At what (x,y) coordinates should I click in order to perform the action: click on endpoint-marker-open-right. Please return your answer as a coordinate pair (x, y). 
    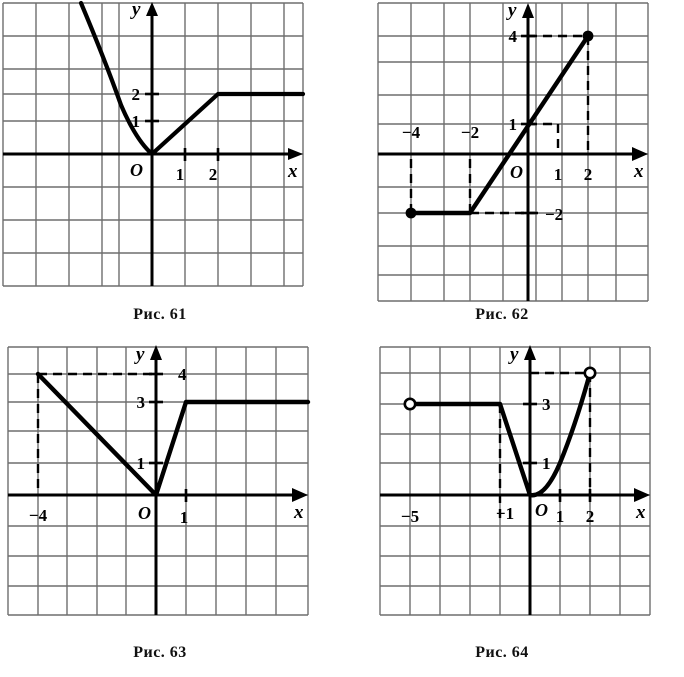
    Looking at the image, I should click on (590, 373).